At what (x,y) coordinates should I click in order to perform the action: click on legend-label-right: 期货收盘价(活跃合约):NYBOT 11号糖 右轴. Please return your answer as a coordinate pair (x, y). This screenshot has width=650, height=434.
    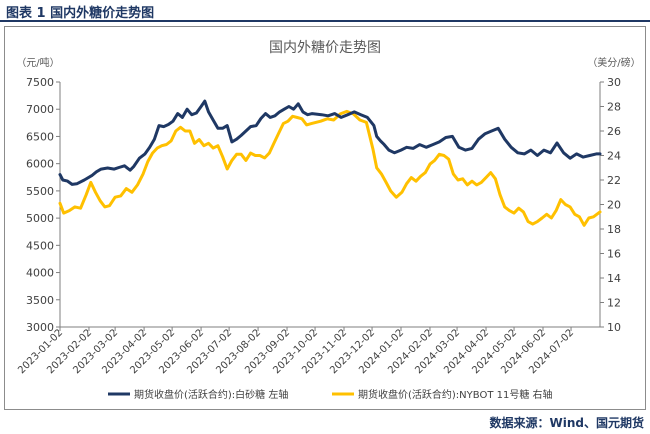
    Looking at the image, I should click on (455, 394).